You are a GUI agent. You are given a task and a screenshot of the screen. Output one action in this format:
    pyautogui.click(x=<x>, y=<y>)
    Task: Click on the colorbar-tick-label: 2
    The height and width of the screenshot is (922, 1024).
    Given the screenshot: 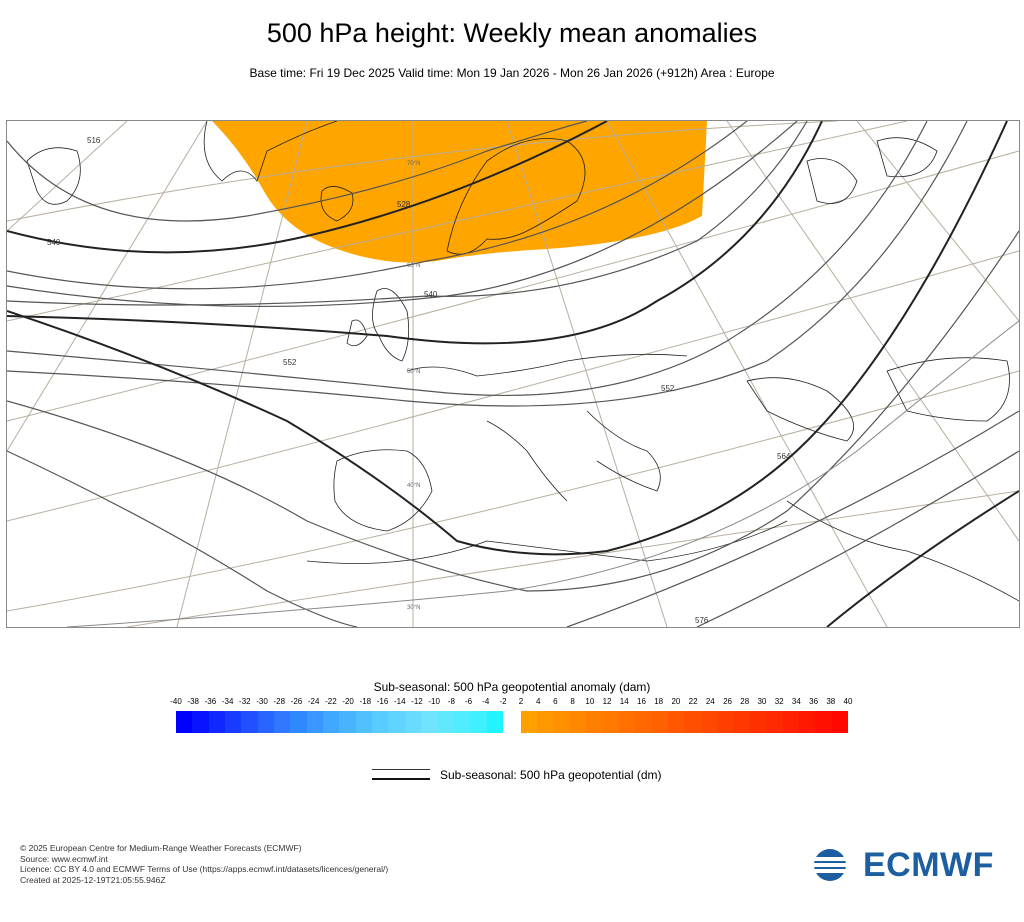 What is the action you would take?
    pyautogui.click(x=521, y=701)
    